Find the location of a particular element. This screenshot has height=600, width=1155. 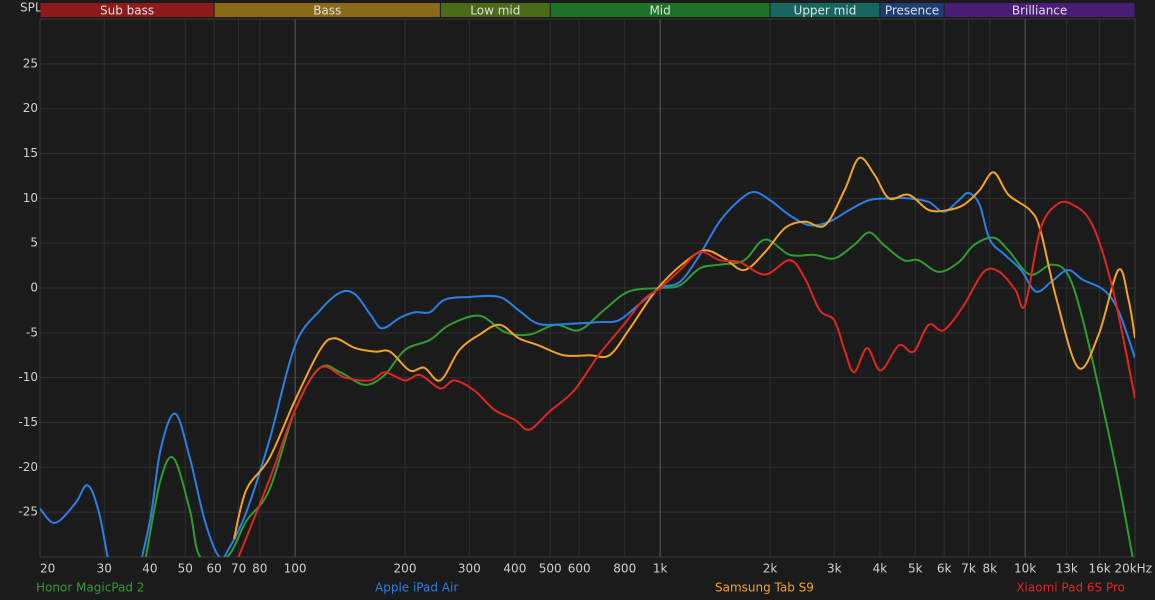

x-tick-label: 80 is located at coordinates (259, 569).